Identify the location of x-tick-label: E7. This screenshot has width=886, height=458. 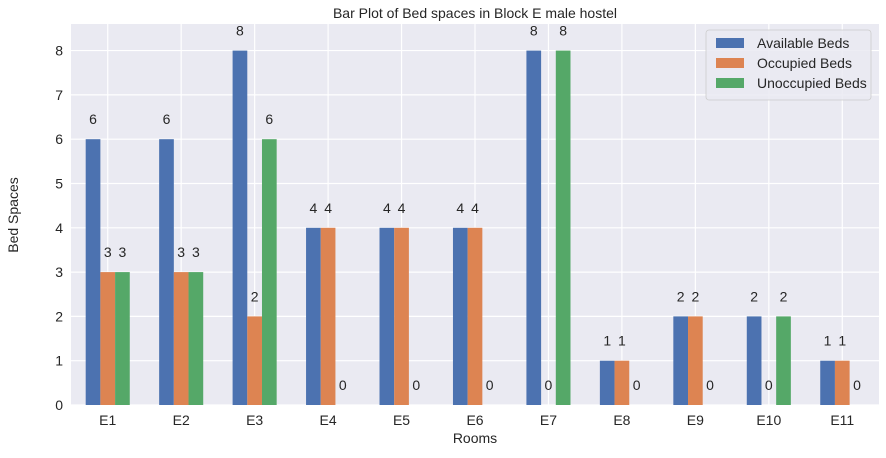
(548, 420).